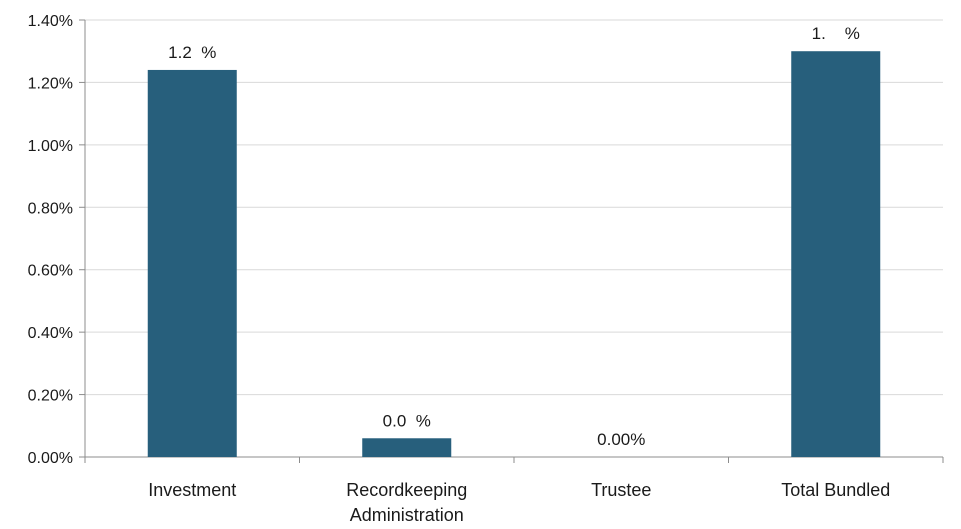 This screenshot has width=961, height=529. Describe the element at coordinates (50, 458) in the screenshot. I see `y-tick-label: 0.00%` at that location.